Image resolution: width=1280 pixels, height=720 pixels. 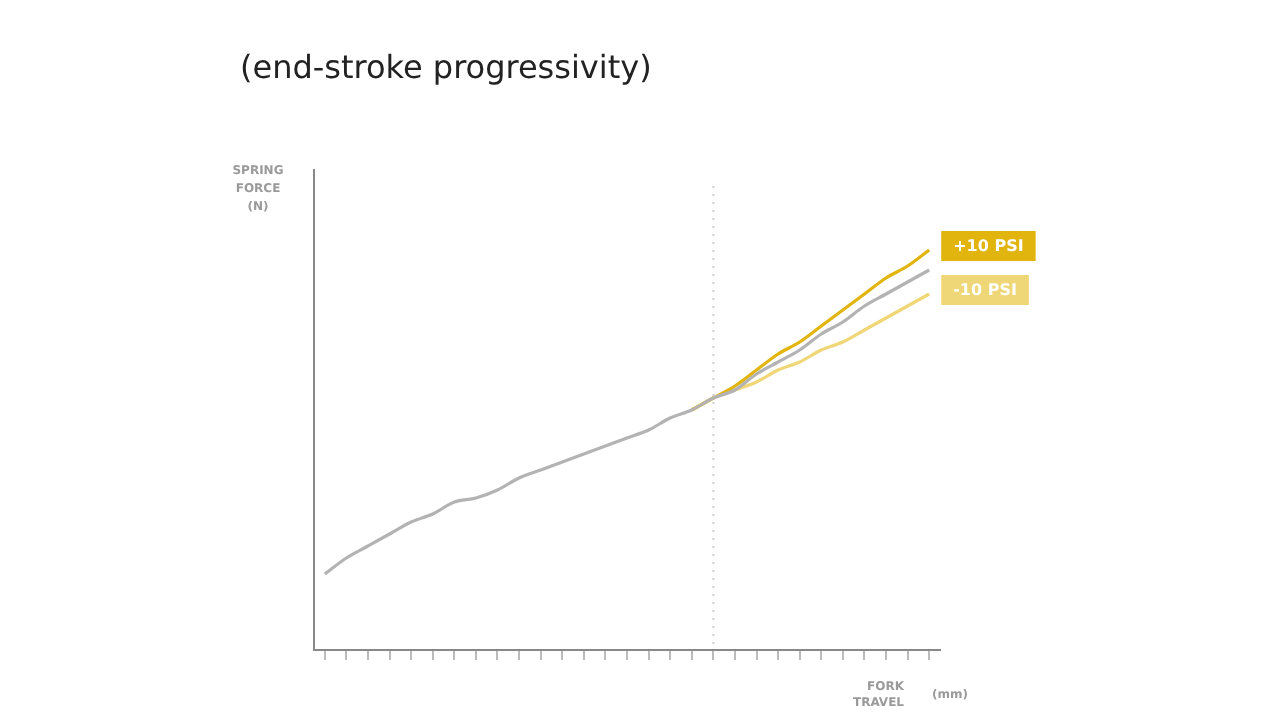 I want to click on series-label: +10 PSI, so click(x=988, y=246).